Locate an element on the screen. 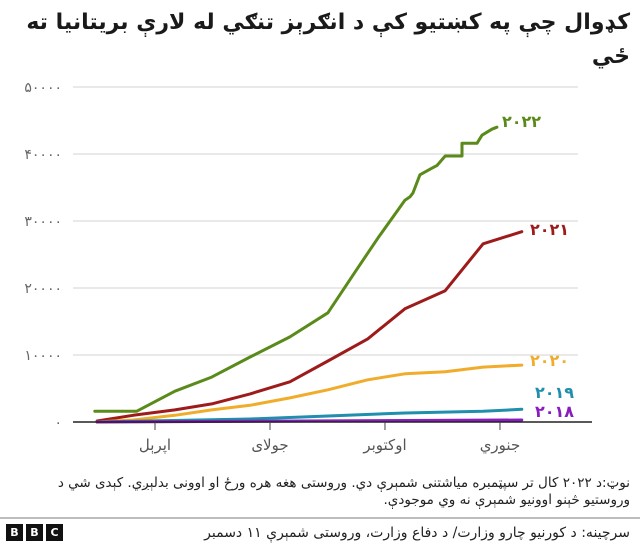 The image size is (640, 548). y-tick-label: ۰ is located at coordinates (58, 423).